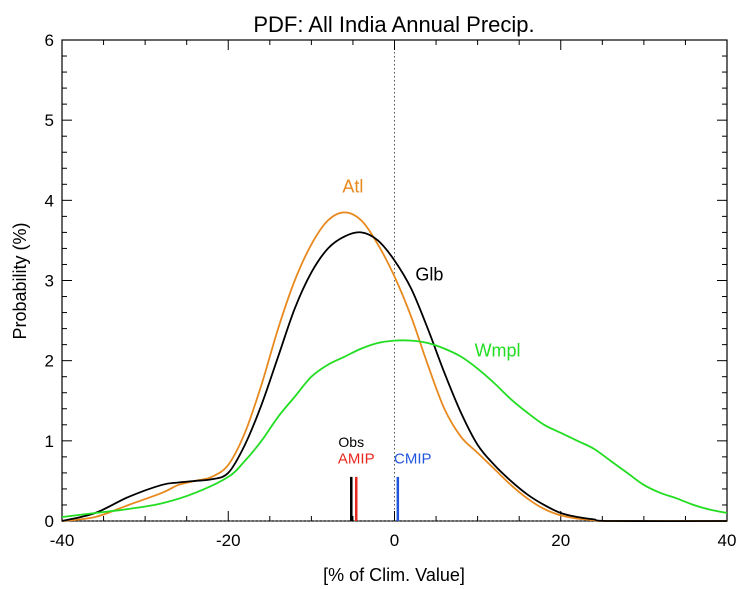 The image size is (740, 589). I want to click on marker-label-obs: Obs, so click(351, 442).